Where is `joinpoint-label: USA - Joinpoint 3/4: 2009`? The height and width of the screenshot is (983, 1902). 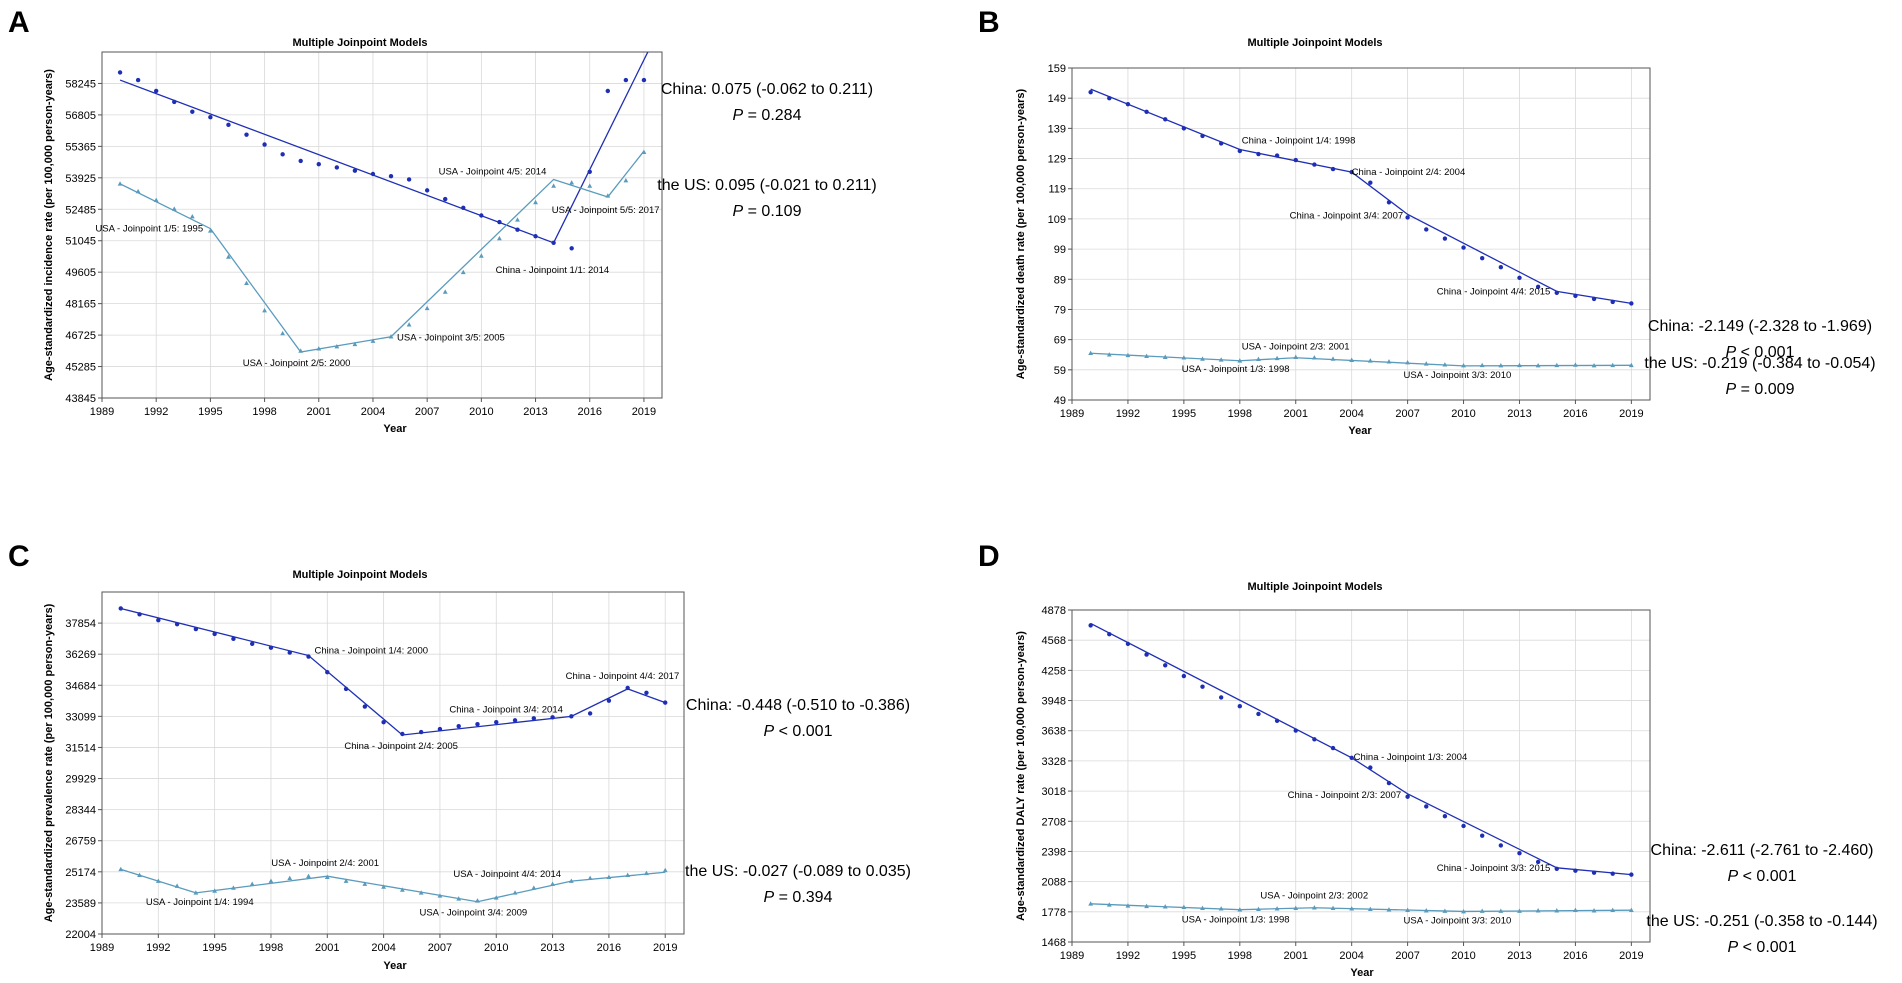
joinpoint-label: USA - Joinpoint 3/4: 2009 is located at coordinates (473, 913).